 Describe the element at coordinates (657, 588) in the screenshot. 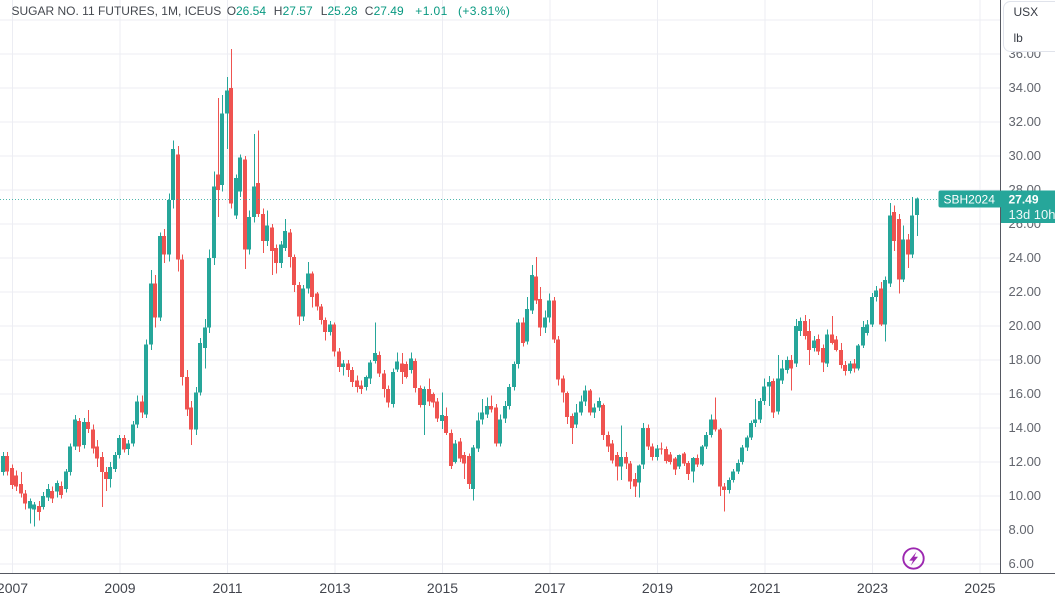

I see `svg-text: 2019` at that location.